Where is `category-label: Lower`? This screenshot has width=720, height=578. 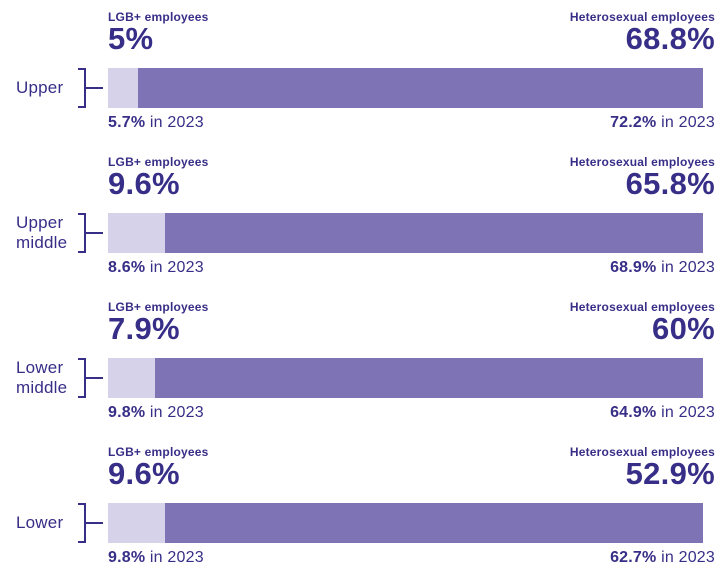
category-label: Lower is located at coordinates (40, 522).